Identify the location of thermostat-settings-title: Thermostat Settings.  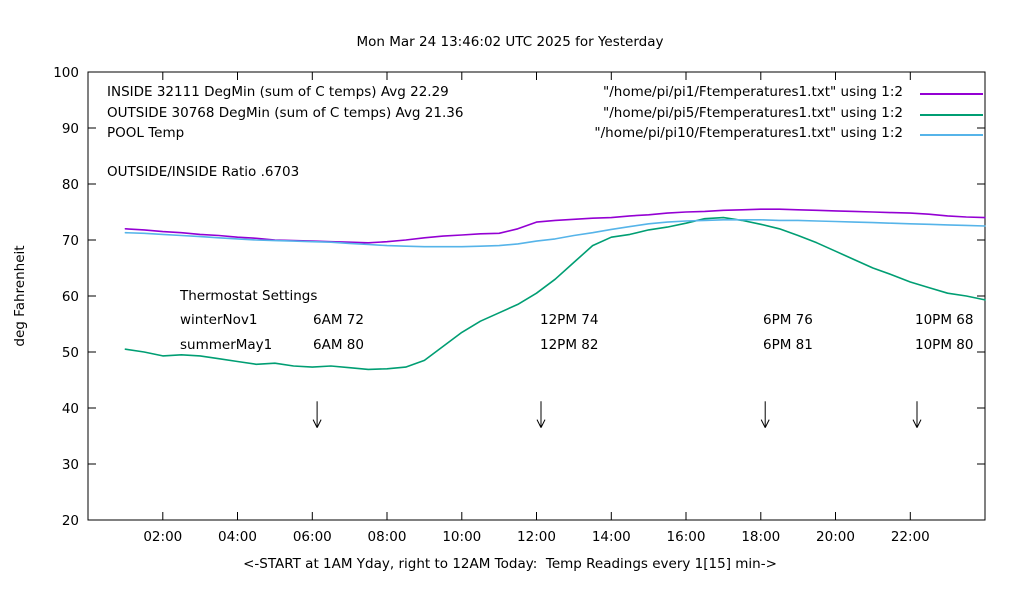
(249, 296).